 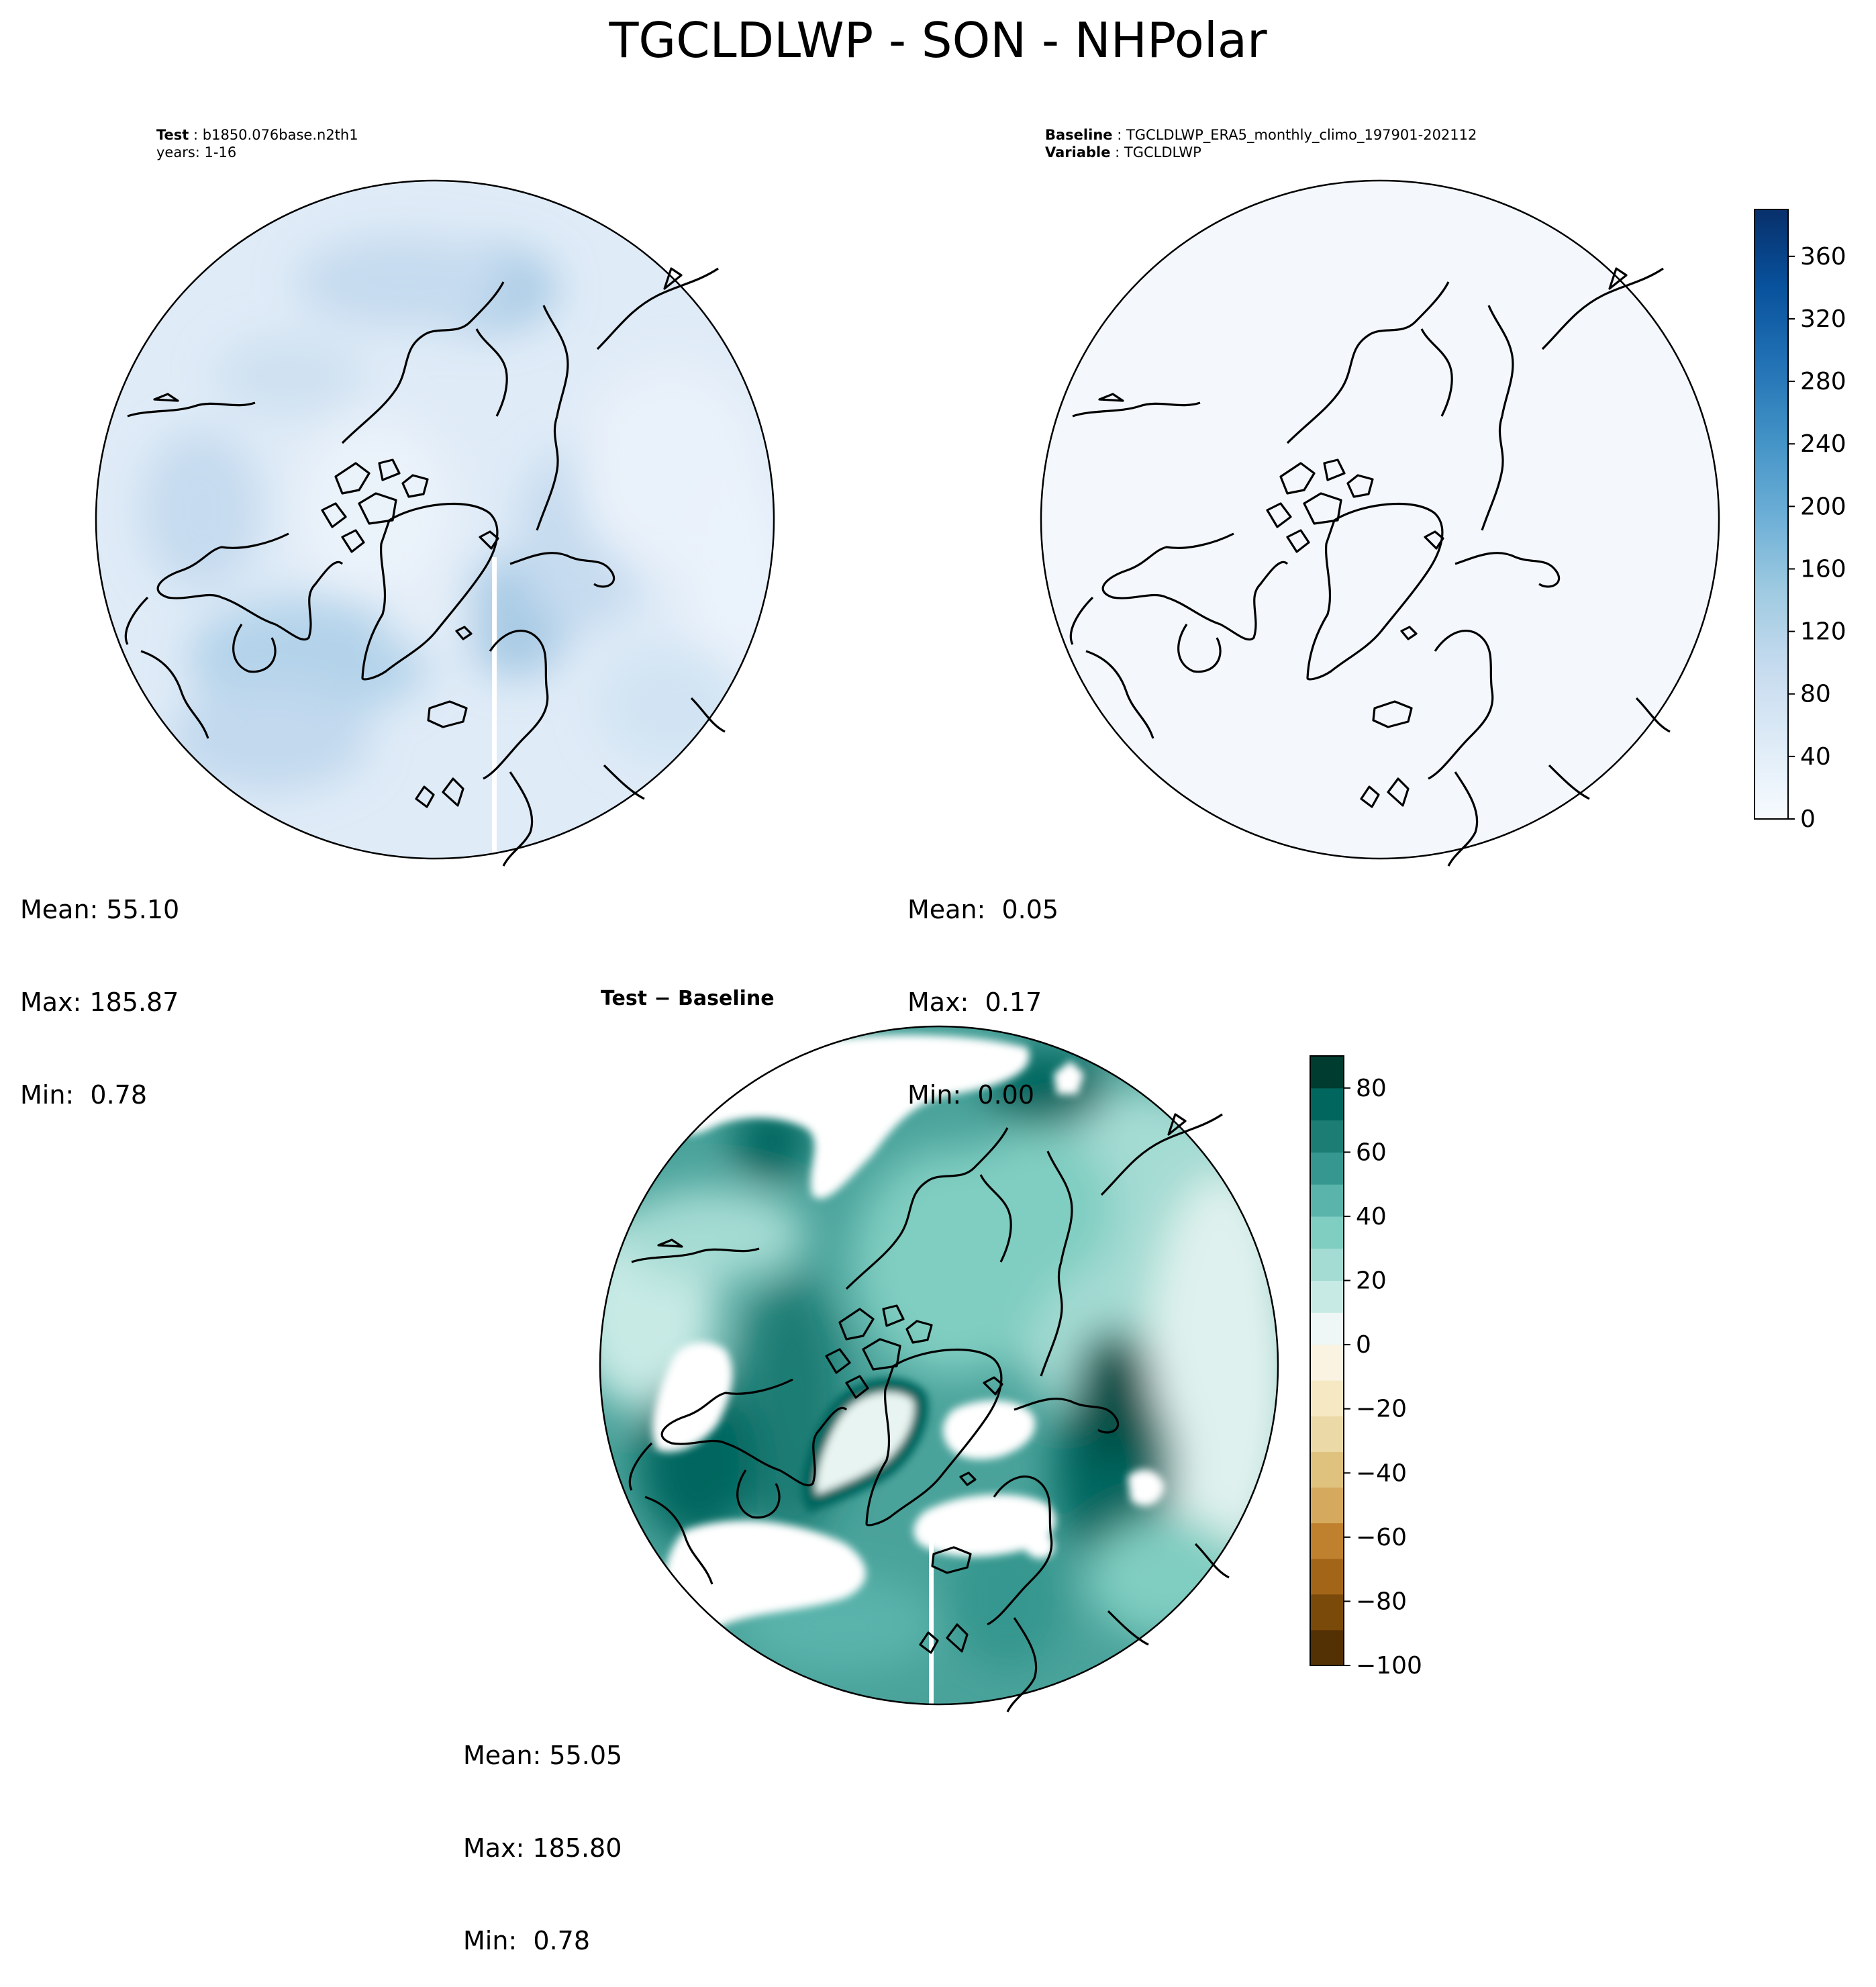 What do you see at coordinates (1162, 152) in the screenshot?
I see `variable-label-value: TGCLDLWP` at bounding box center [1162, 152].